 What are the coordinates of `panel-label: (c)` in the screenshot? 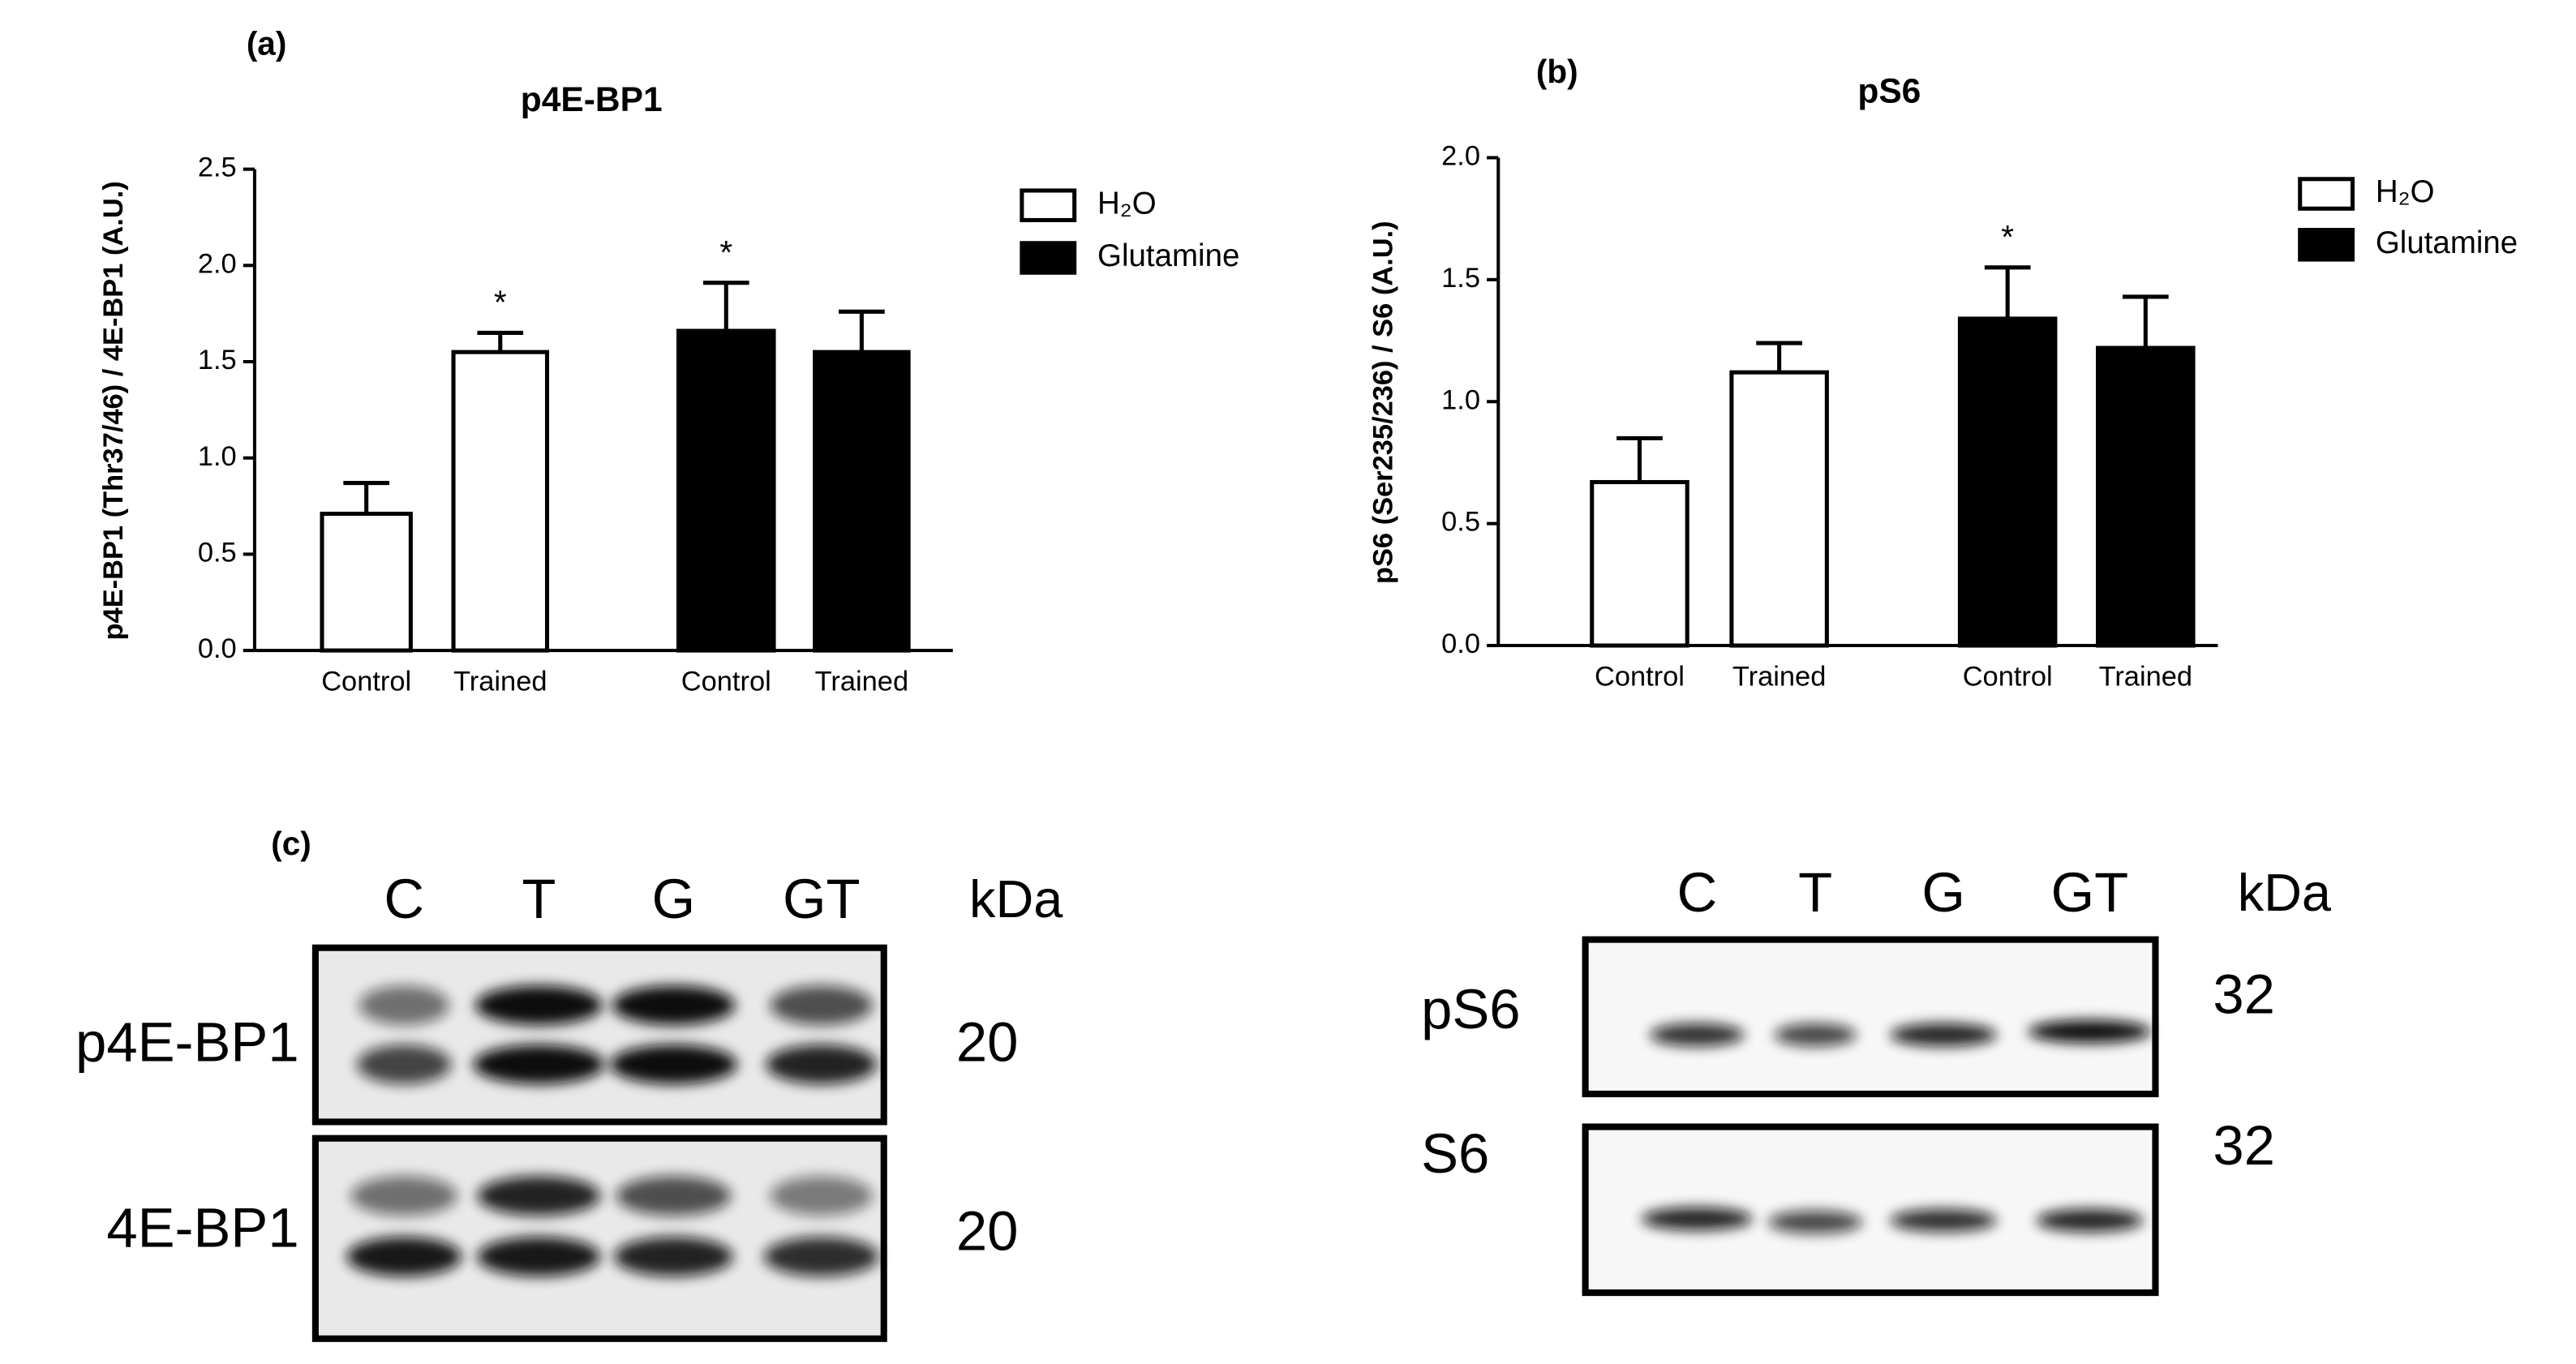 It's located at (291, 843).